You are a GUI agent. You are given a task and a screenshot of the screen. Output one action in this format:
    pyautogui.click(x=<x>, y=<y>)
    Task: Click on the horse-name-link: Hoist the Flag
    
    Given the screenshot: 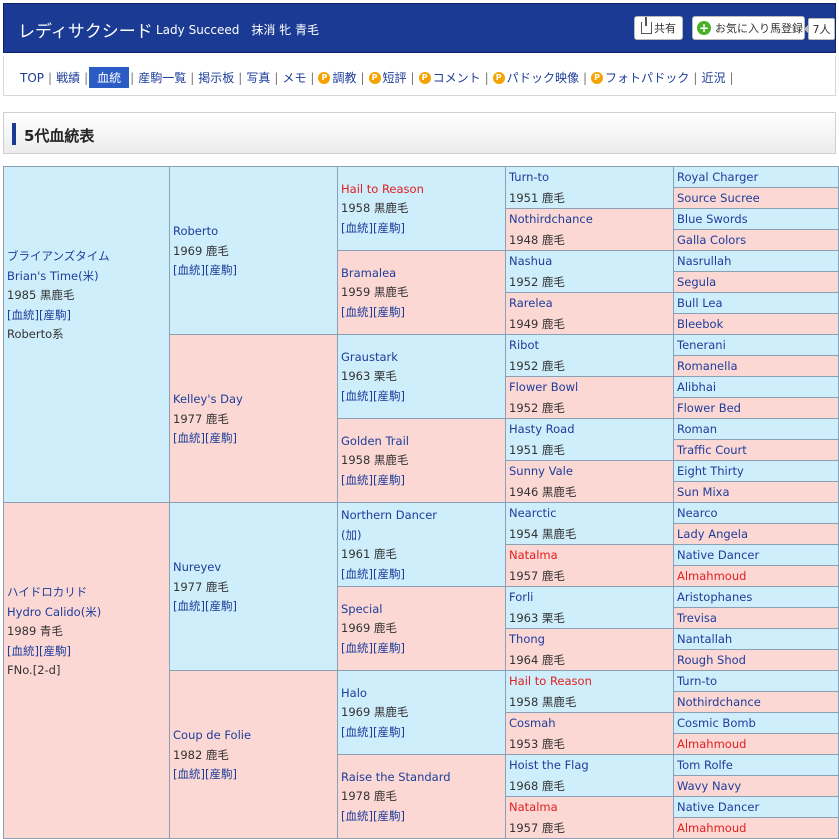 What is the action you would take?
    pyautogui.click(x=549, y=765)
    